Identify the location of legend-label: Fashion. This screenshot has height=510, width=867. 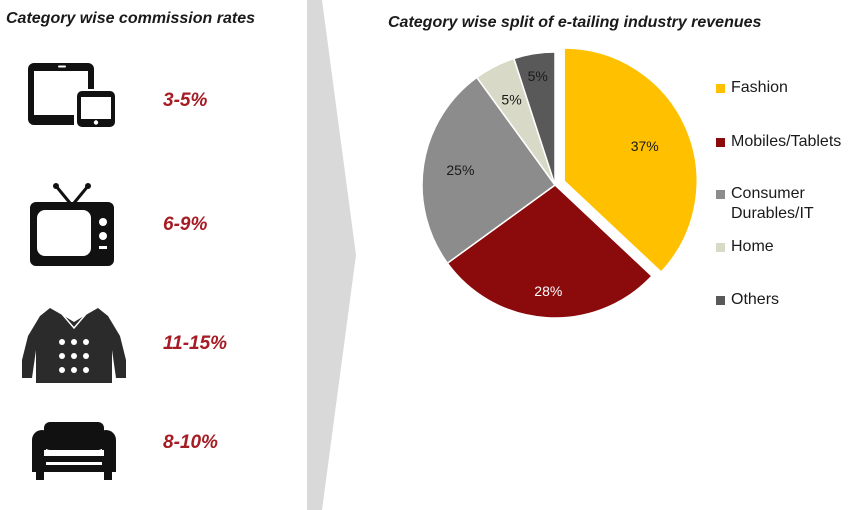
(759, 87).